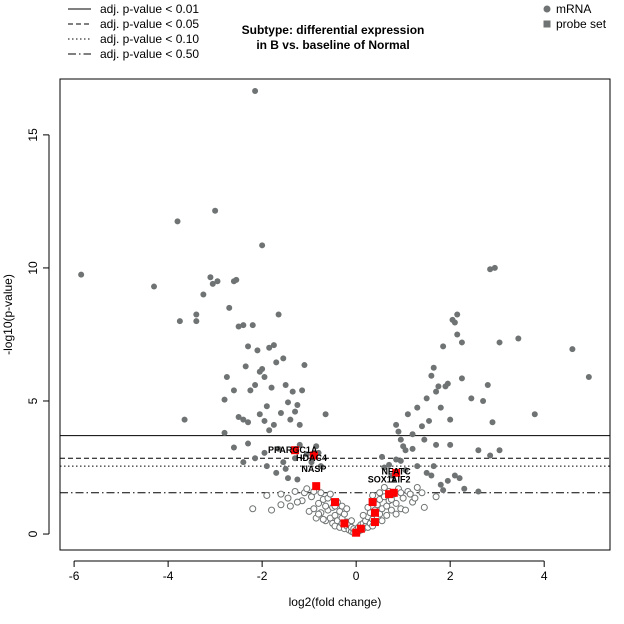 This screenshot has height=624, width=624. What do you see at coordinates (313, 469) in the screenshot?
I see `gene-annotation: NASP` at bounding box center [313, 469].